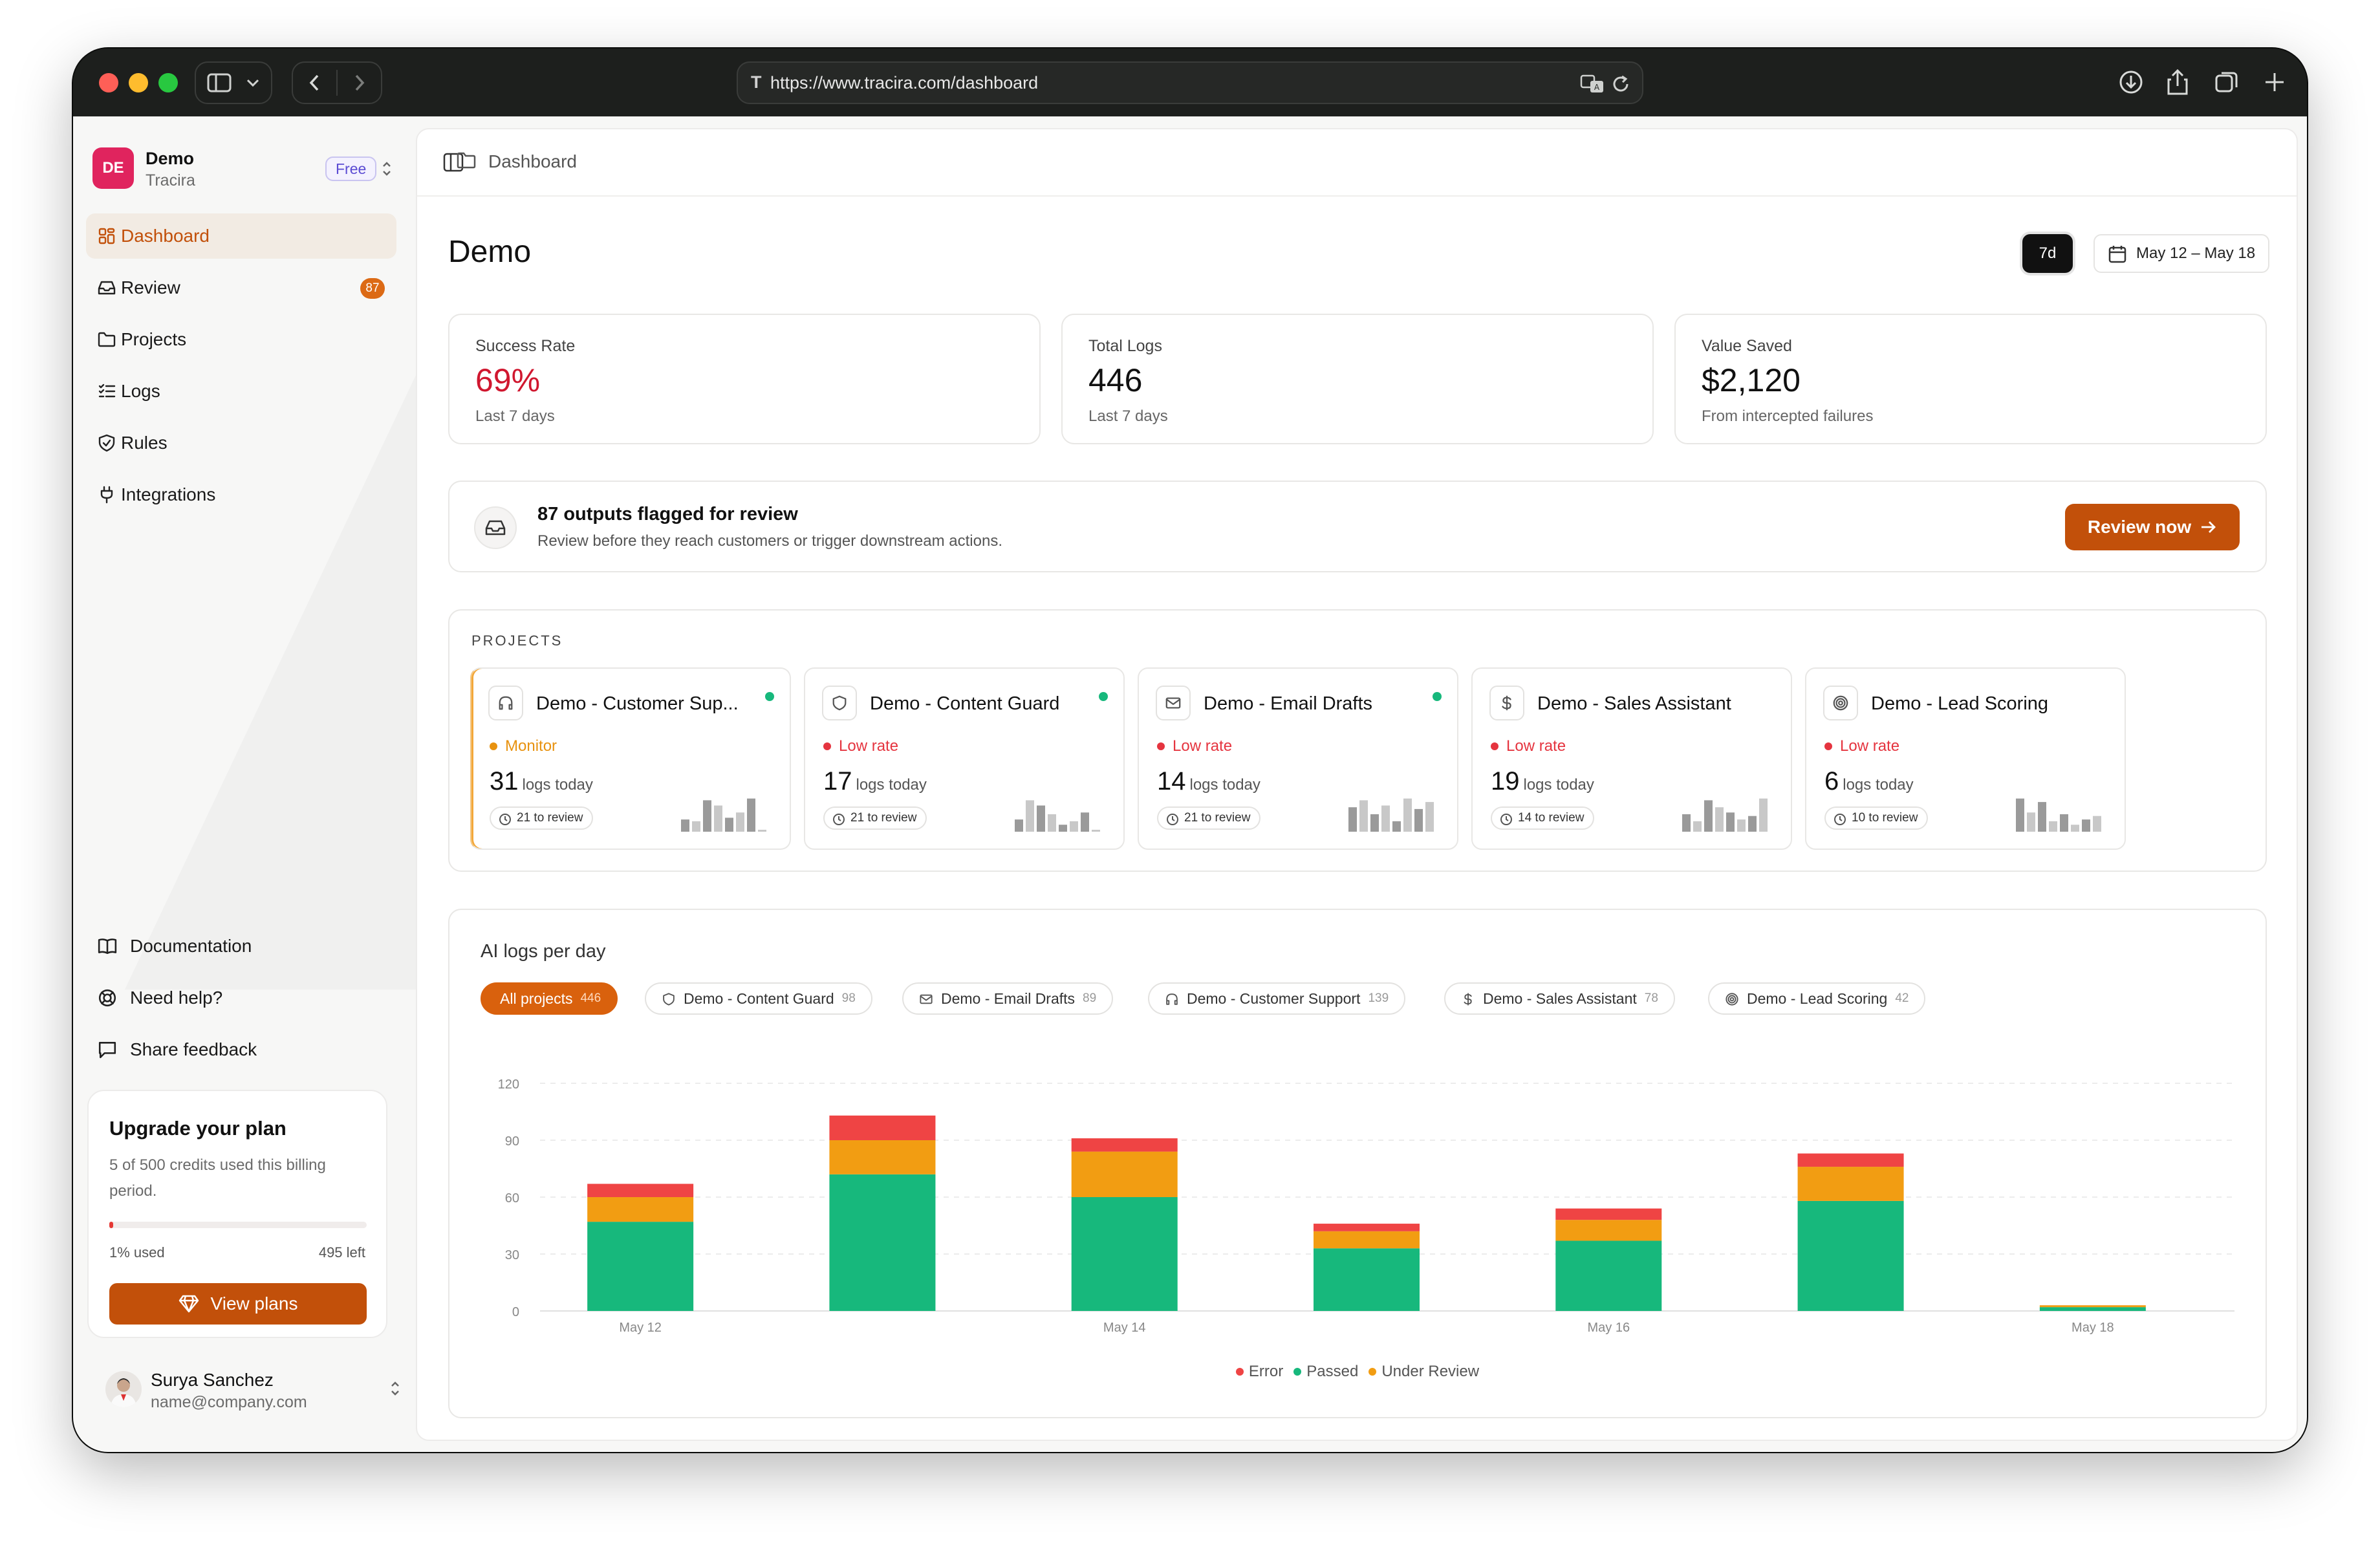 This screenshot has width=2380, height=1547. What do you see at coordinates (1423, 1371) in the screenshot?
I see `legend-item-under-review: Under Review` at bounding box center [1423, 1371].